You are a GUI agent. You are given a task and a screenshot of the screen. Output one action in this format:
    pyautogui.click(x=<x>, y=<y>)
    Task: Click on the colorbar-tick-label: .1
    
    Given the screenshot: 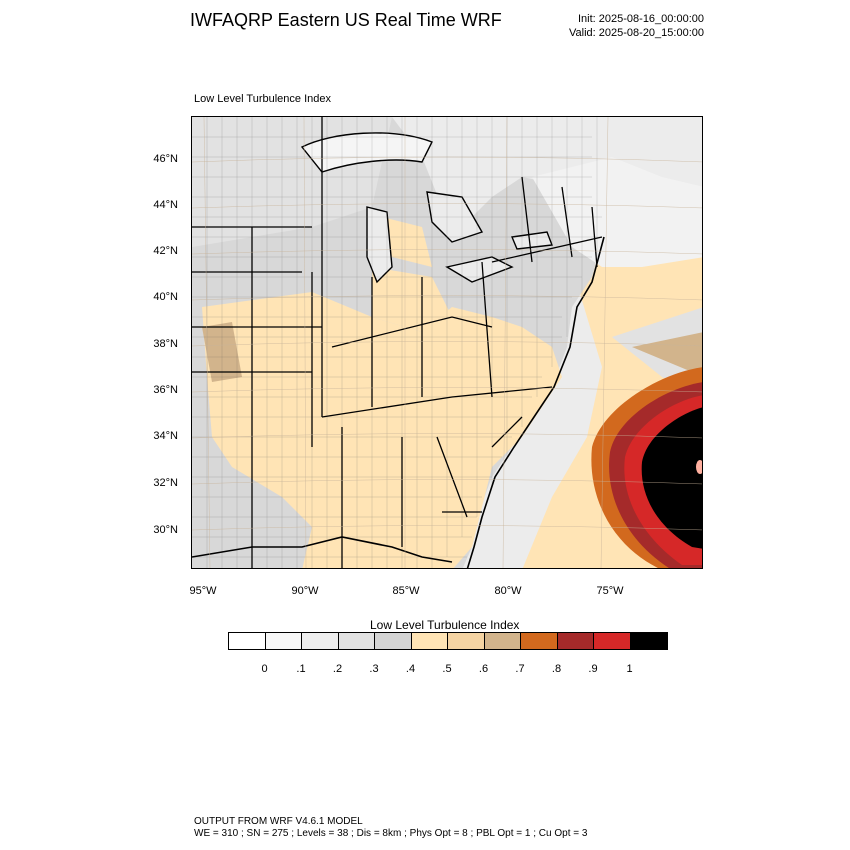 What is the action you would take?
    pyautogui.click(x=301, y=669)
    